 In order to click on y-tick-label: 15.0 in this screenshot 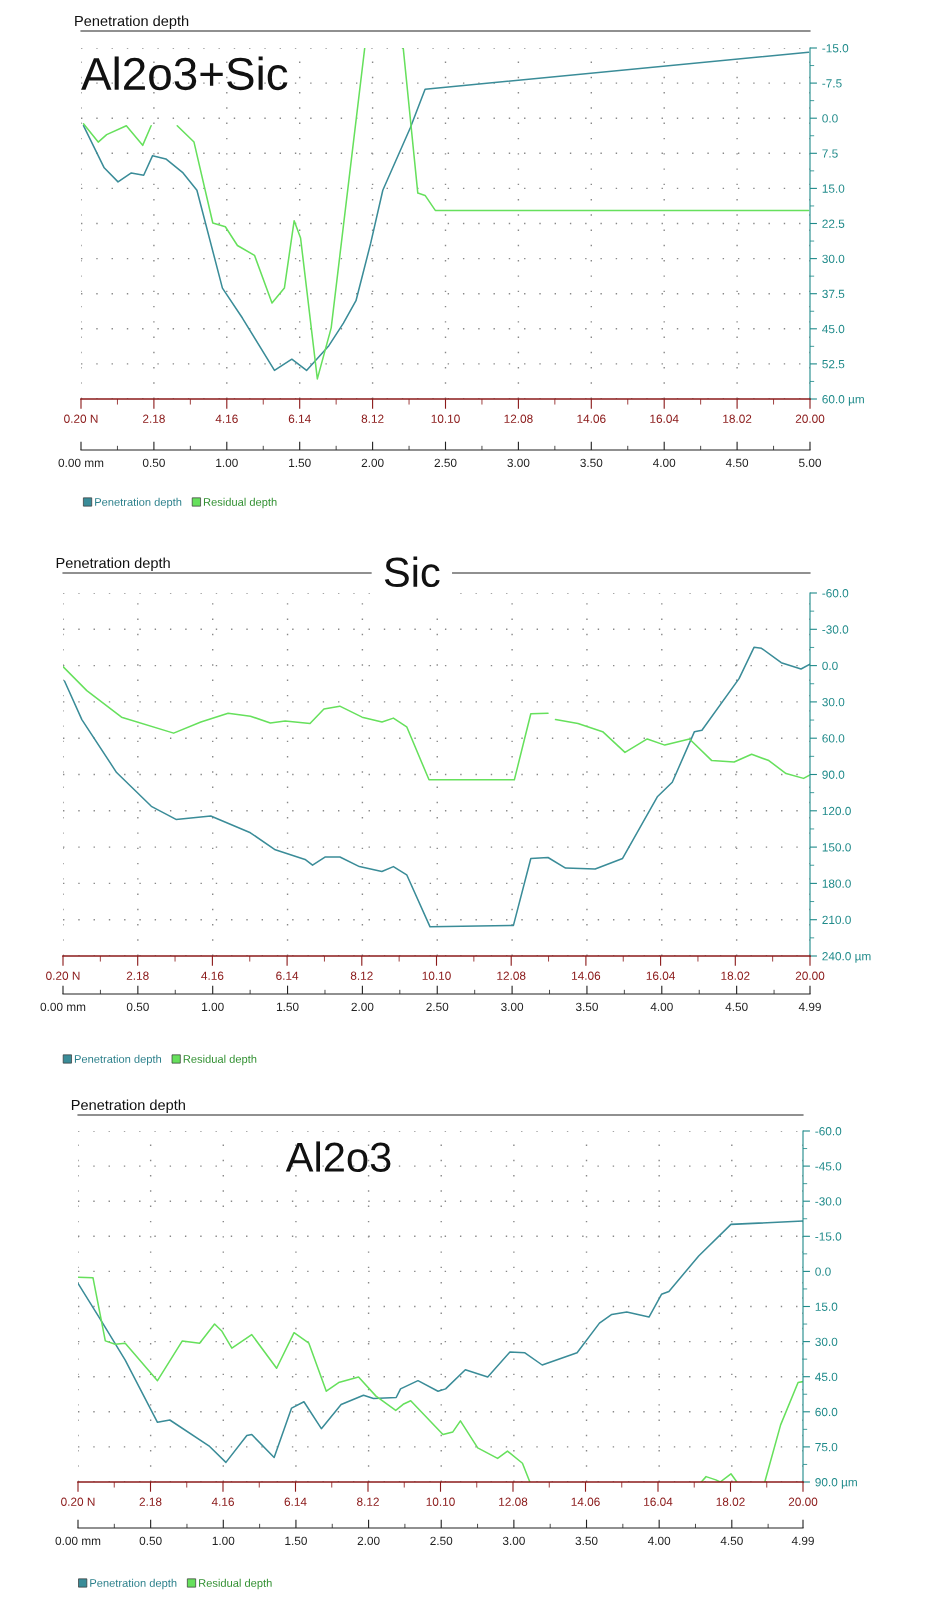, I will do `click(826, 1306)`.